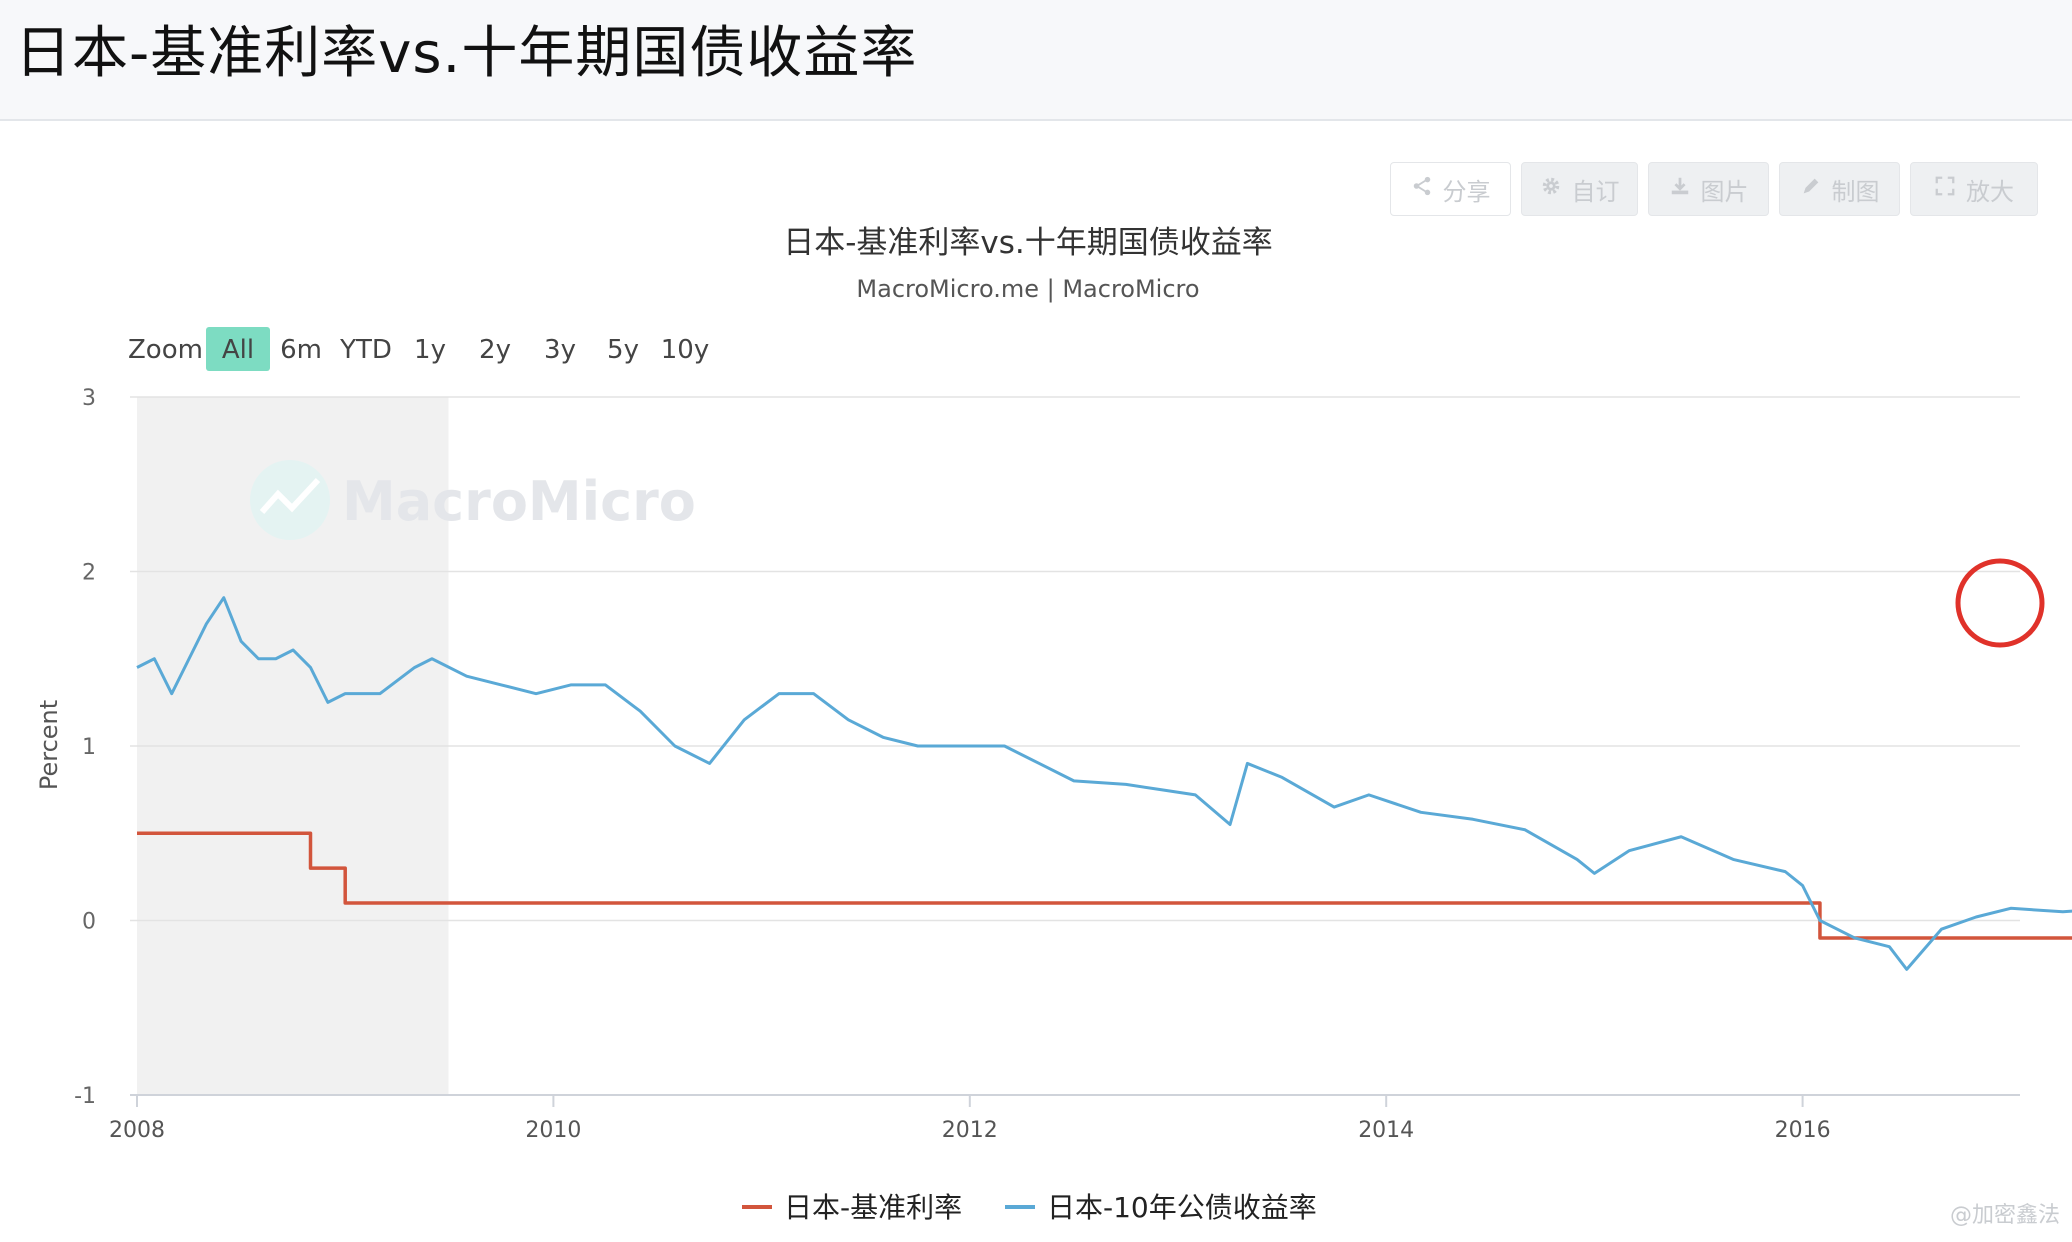 The height and width of the screenshot is (1242, 2072). I want to click on customize-label: 自订, so click(1595, 191).